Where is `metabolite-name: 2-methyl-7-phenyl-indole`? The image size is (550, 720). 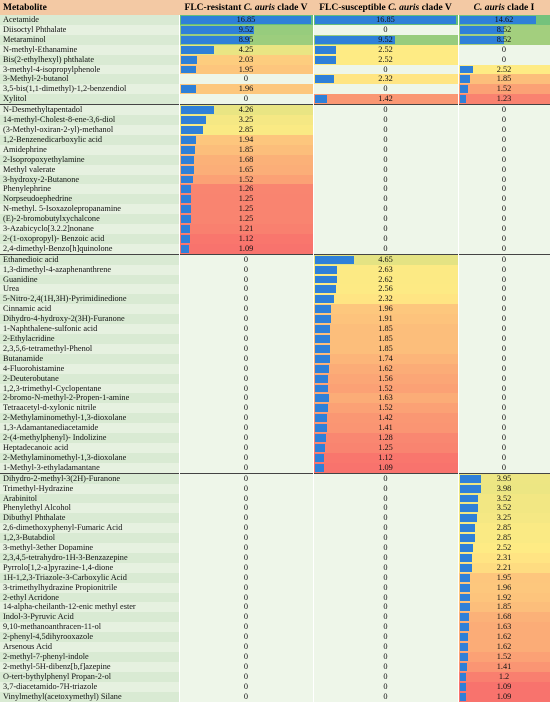
metabolite-name: 2-methyl-7-phenyl-indole is located at coordinates (90, 657).